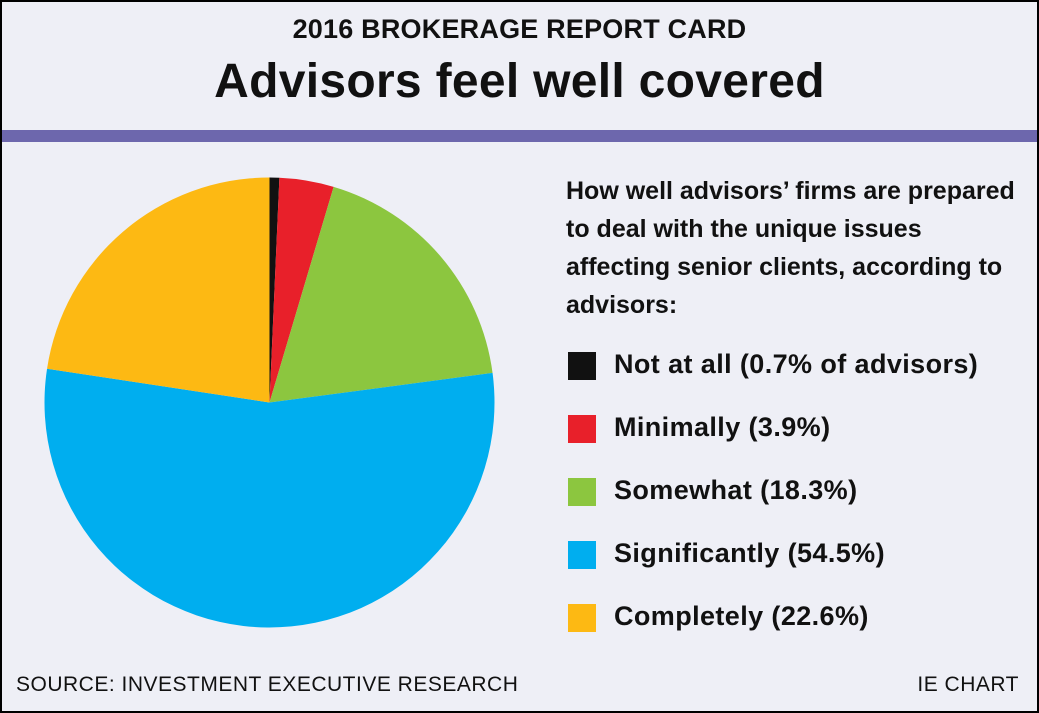 The height and width of the screenshot is (713, 1039). I want to click on source-note: SOURCE: INVESTMENT EXECUTIVE RESEARCH, so click(267, 684).